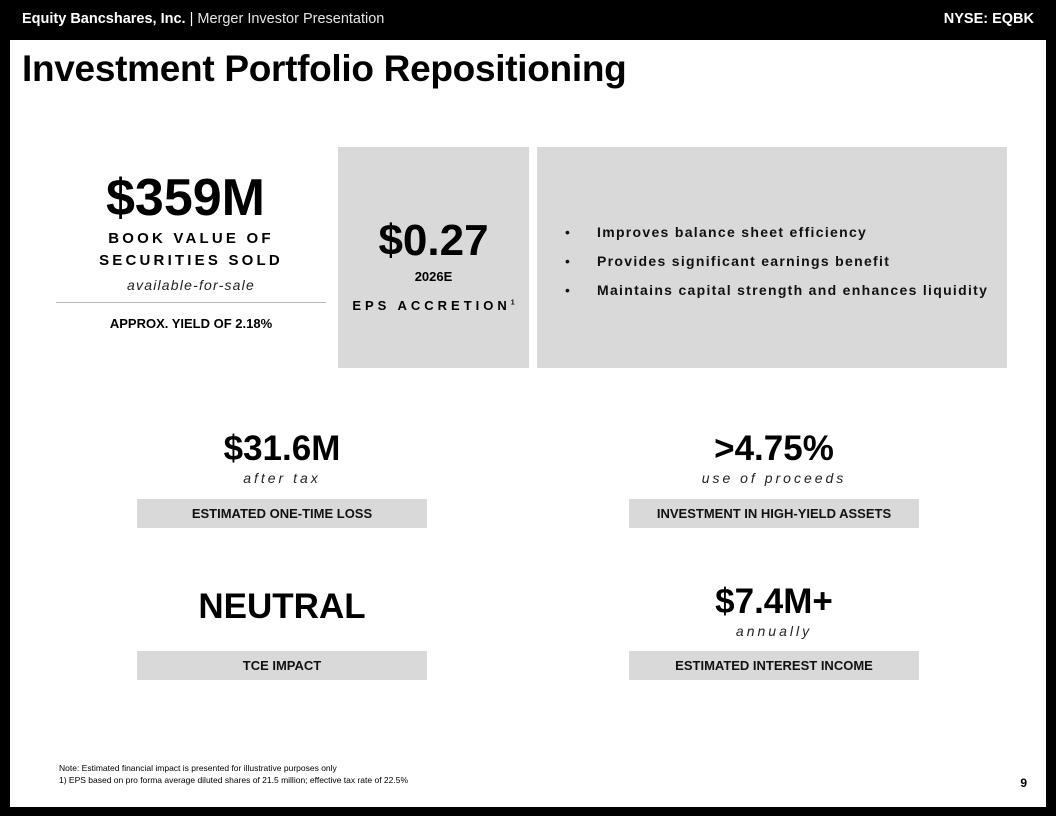  What do you see at coordinates (774, 448) in the screenshot?
I see `metric-value: >4.75%` at bounding box center [774, 448].